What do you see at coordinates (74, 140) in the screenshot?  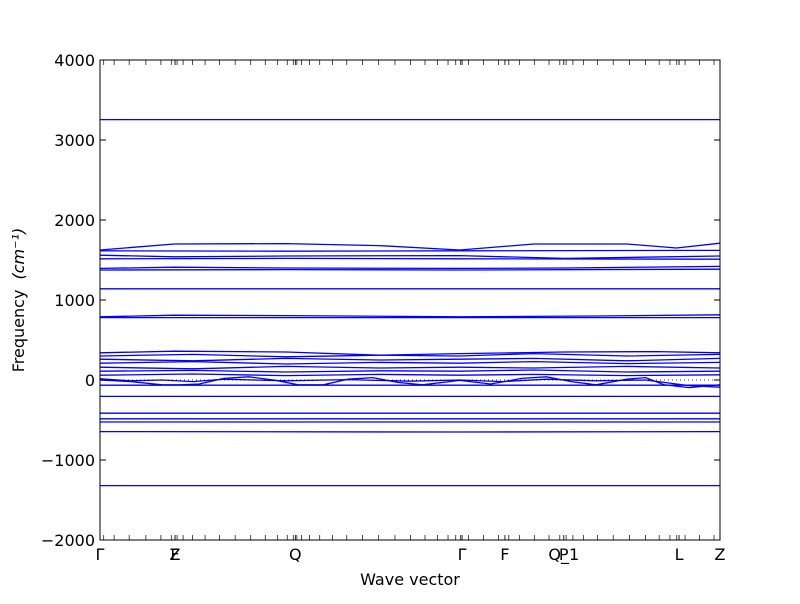 I see `y-tick-label-6: 3000` at bounding box center [74, 140].